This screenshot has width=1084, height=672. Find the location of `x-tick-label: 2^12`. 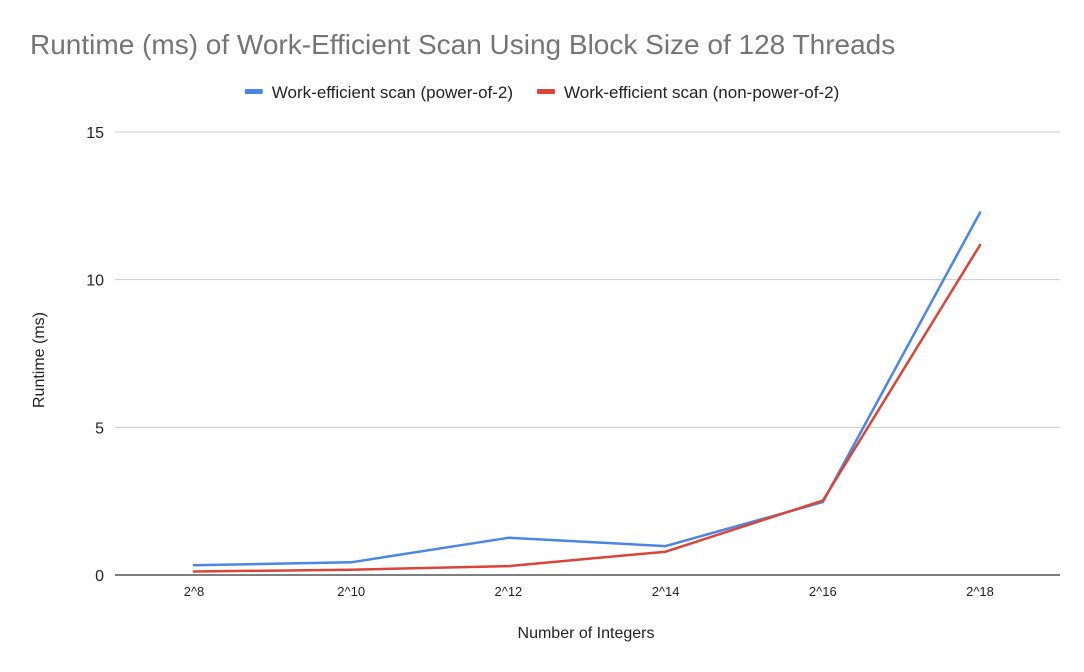

x-tick-label: 2^12 is located at coordinates (509, 591).